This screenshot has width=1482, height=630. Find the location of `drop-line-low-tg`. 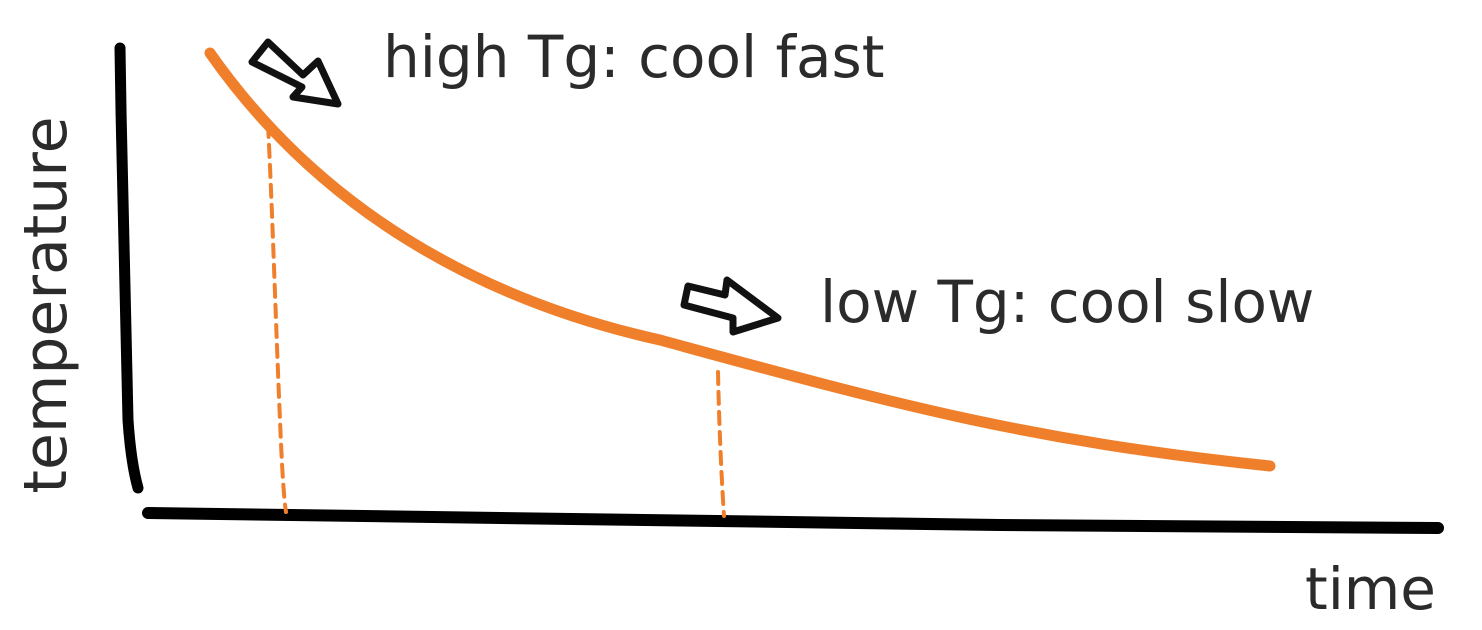

drop-line-low-tg is located at coordinates (721, 444).